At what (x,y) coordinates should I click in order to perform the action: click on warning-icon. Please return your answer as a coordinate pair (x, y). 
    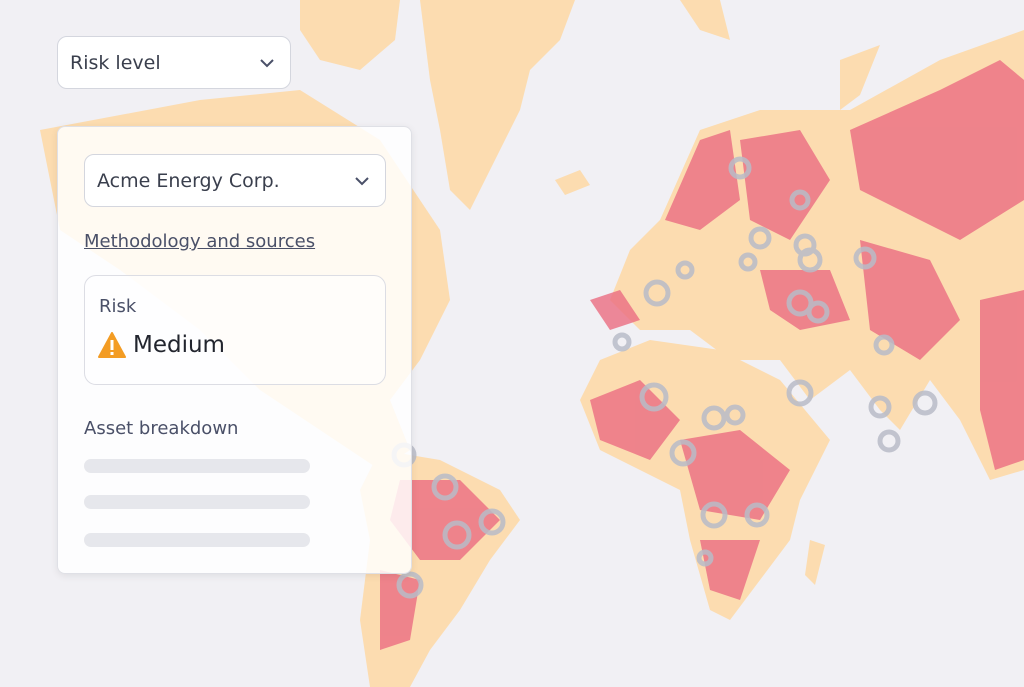
    Looking at the image, I should click on (112, 345).